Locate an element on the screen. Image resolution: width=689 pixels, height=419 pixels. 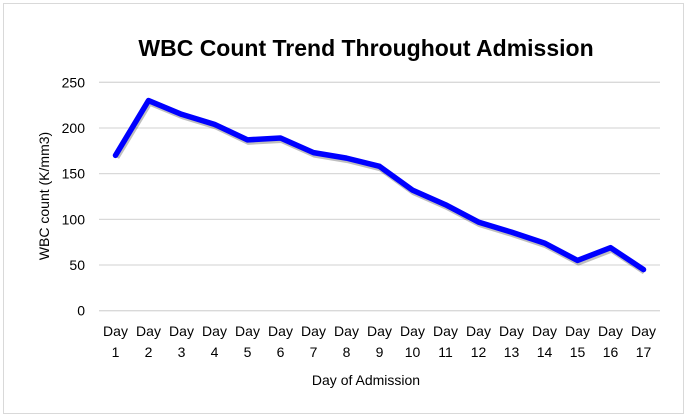
x-tick-label: Day 10 is located at coordinates (412, 341).